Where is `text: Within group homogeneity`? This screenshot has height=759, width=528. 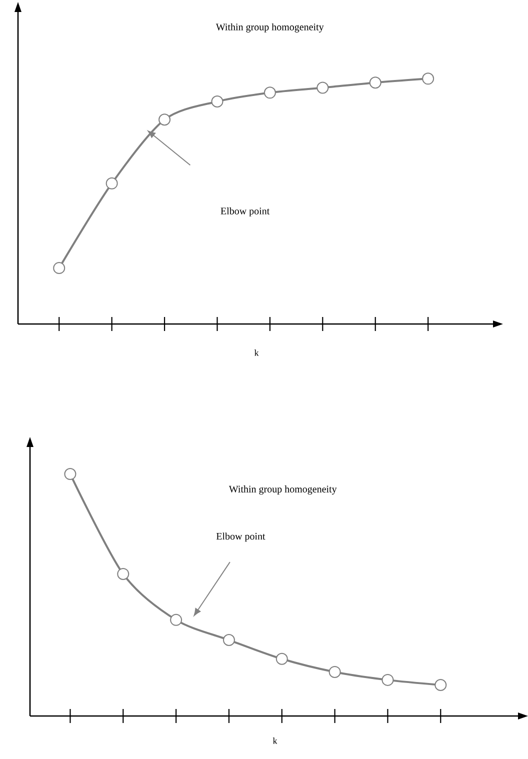
text: Within group homogeneity is located at coordinates (282, 490).